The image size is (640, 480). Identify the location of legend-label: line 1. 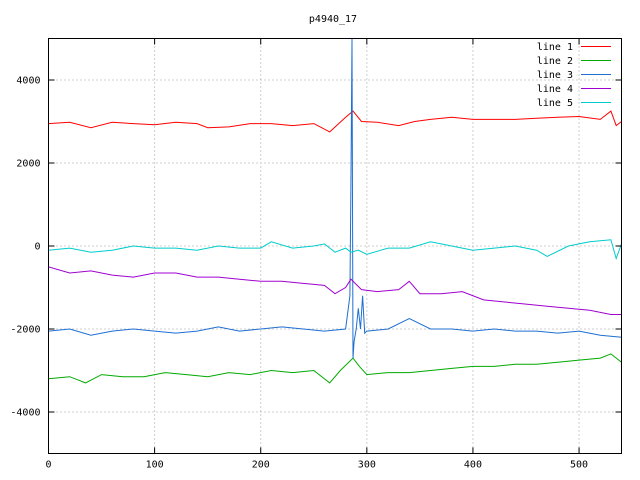
(555, 47).